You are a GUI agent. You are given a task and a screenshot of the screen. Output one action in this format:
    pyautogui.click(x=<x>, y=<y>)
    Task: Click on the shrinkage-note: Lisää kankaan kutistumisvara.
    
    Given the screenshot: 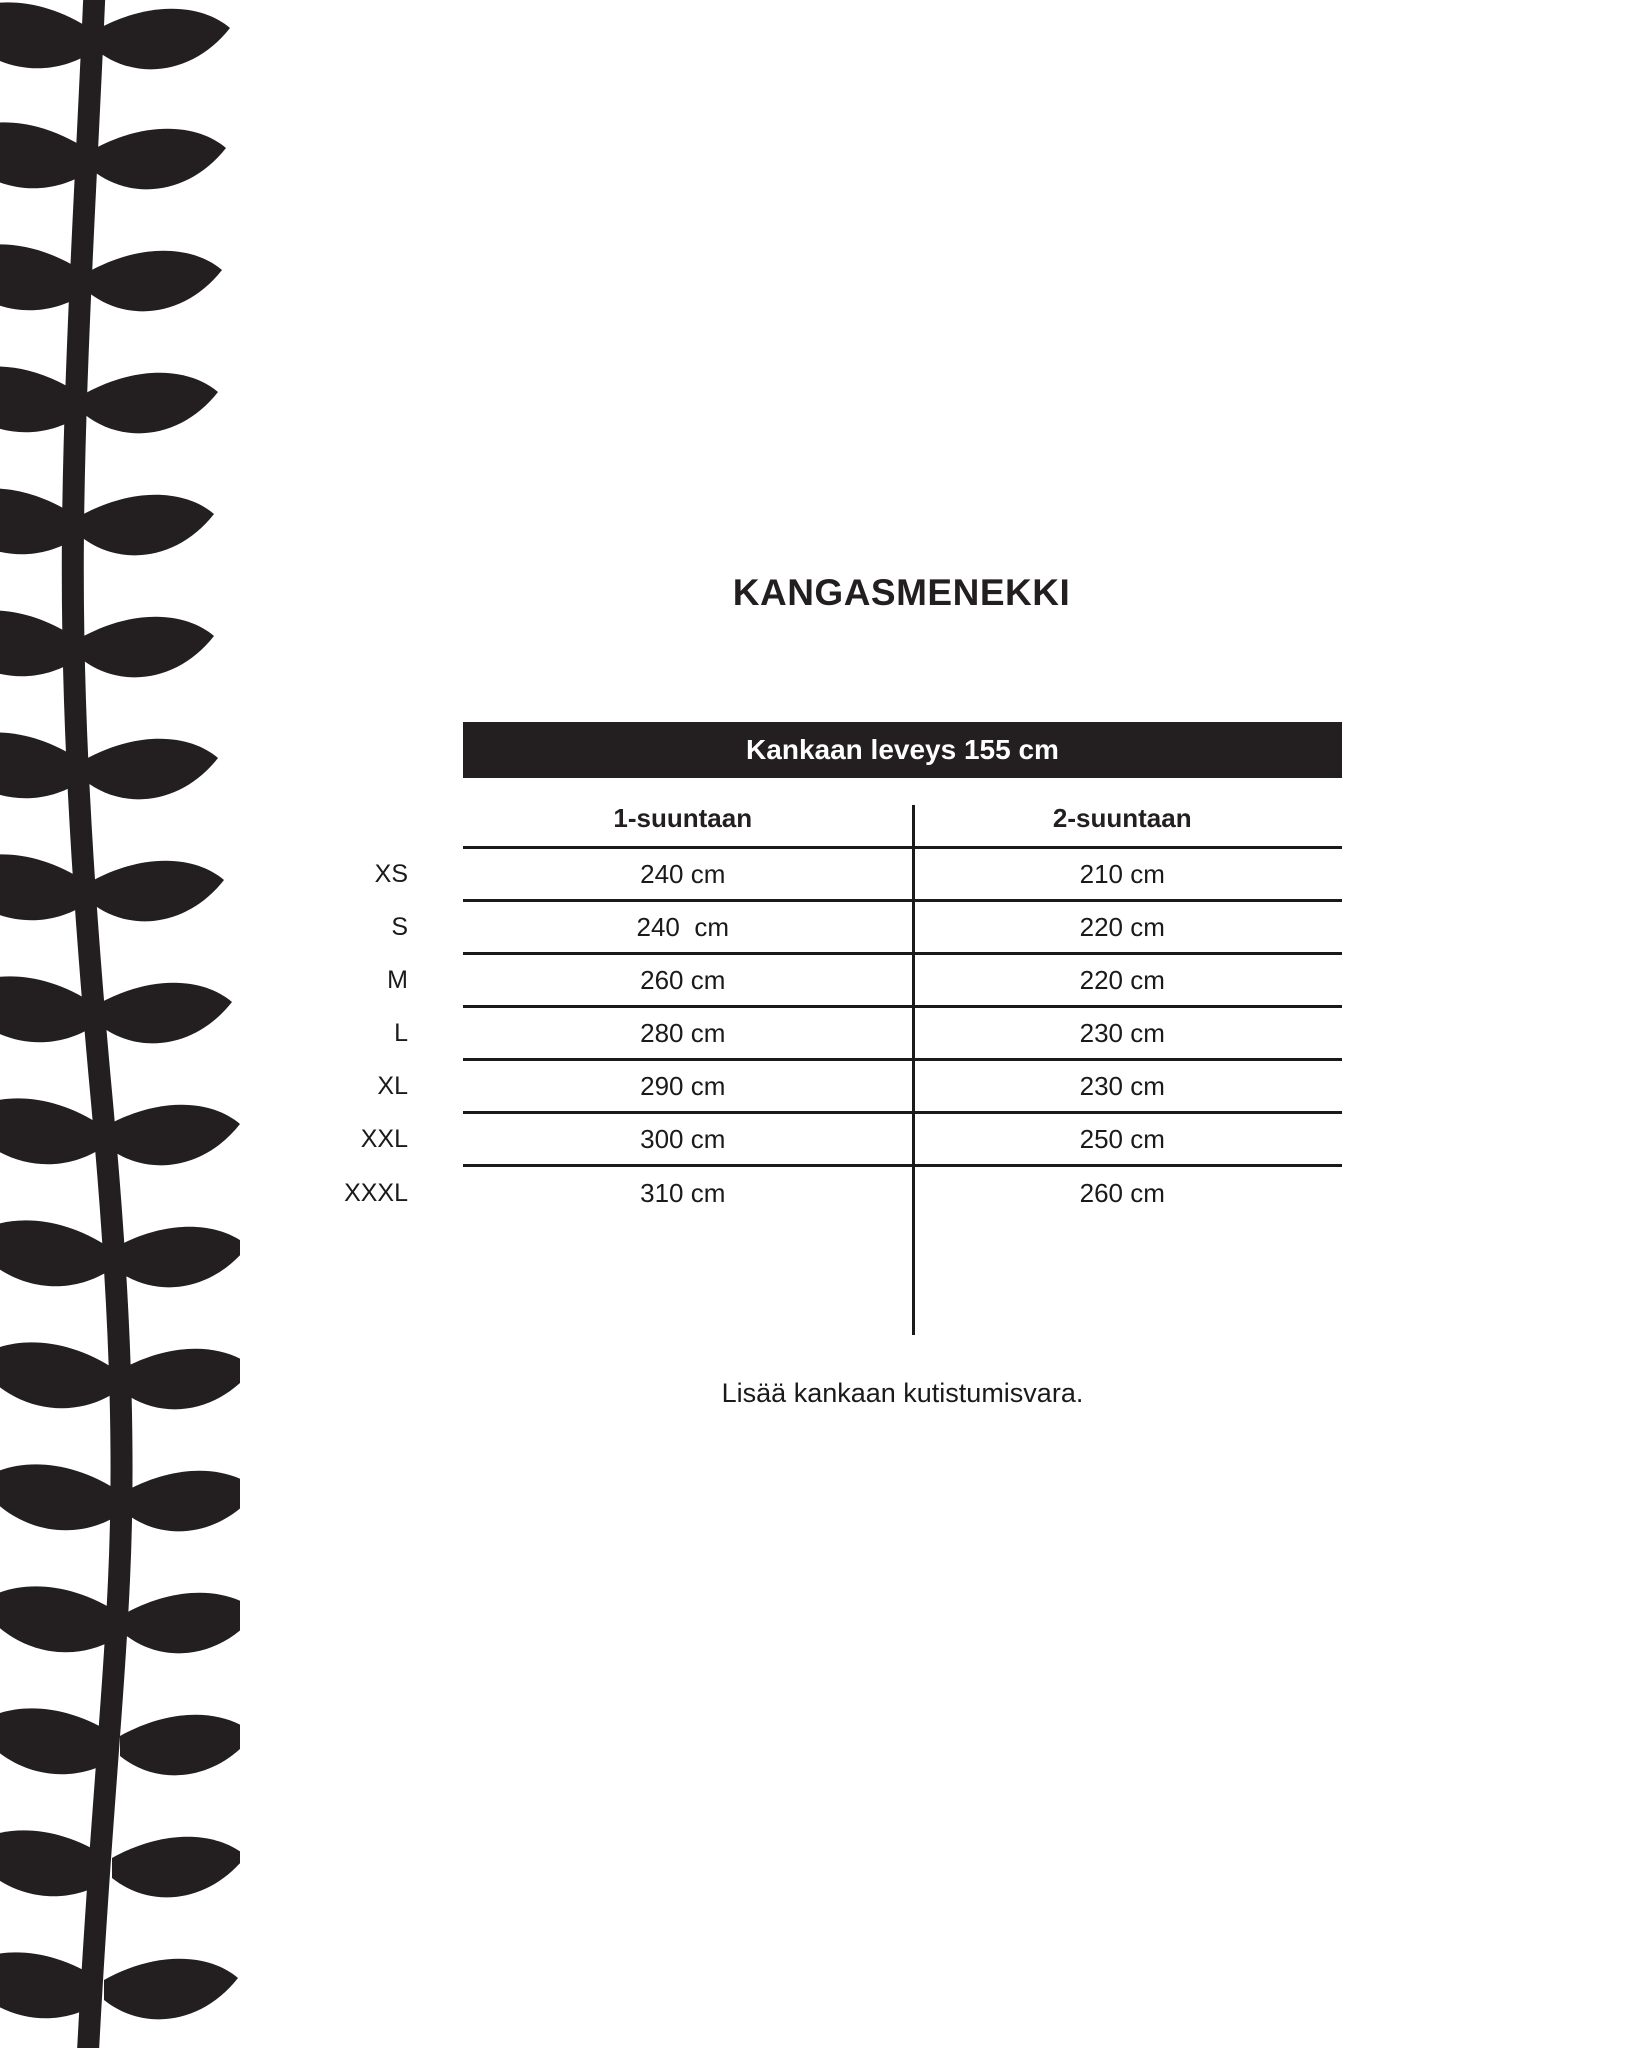 What is the action you would take?
    pyautogui.click(x=902, y=1393)
    